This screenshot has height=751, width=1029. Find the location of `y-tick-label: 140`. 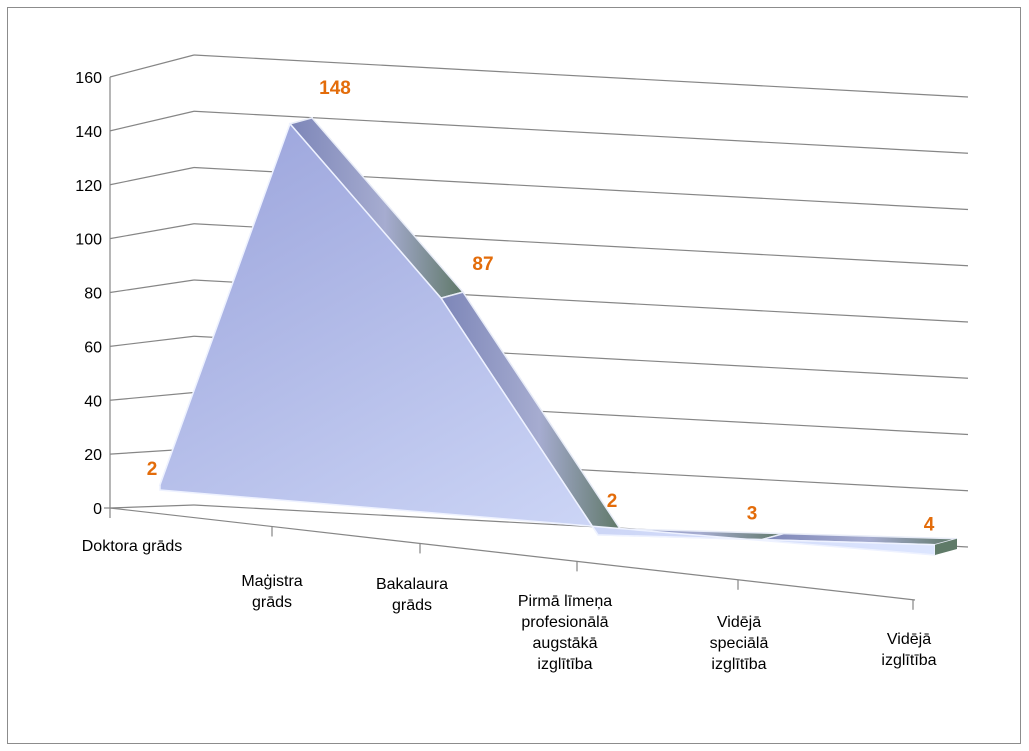

y-tick-label: 140 is located at coordinates (88, 132).